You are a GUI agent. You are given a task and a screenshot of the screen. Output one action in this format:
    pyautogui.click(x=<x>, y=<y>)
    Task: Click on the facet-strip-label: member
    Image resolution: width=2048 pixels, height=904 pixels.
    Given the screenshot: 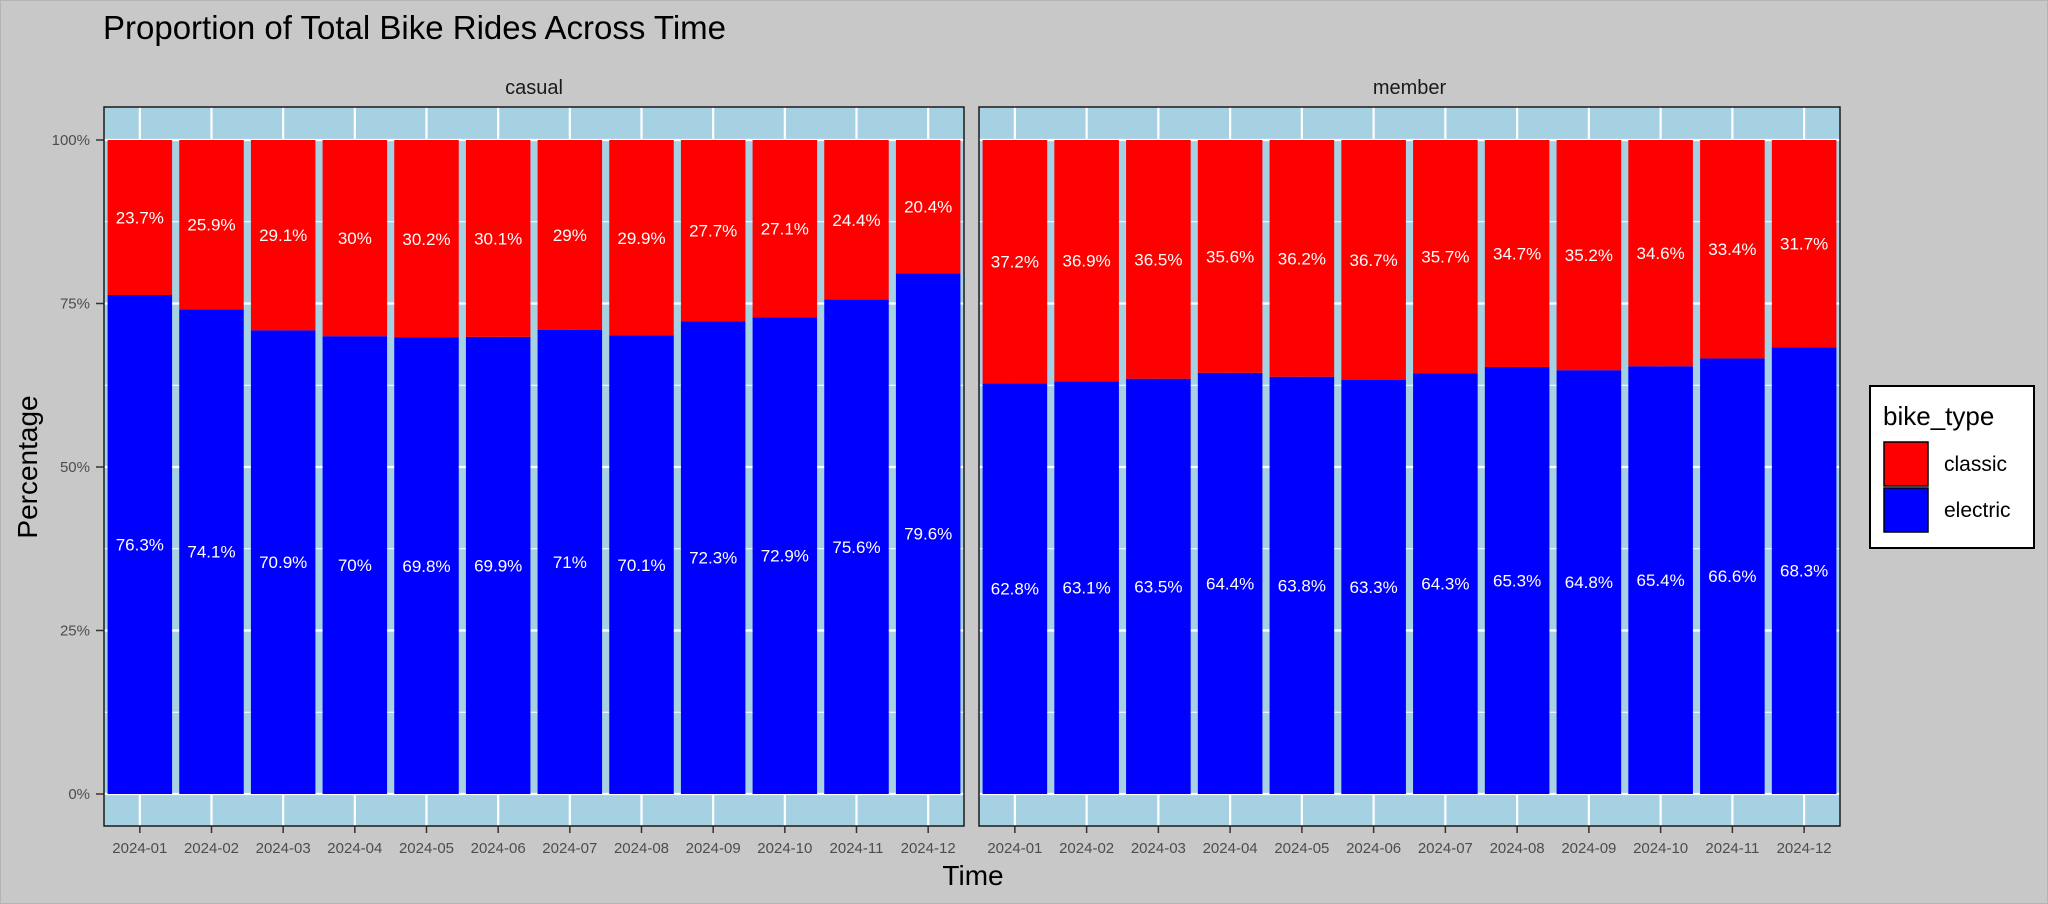 What is the action you would take?
    pyautogui.click(x=1410, y=88)
    